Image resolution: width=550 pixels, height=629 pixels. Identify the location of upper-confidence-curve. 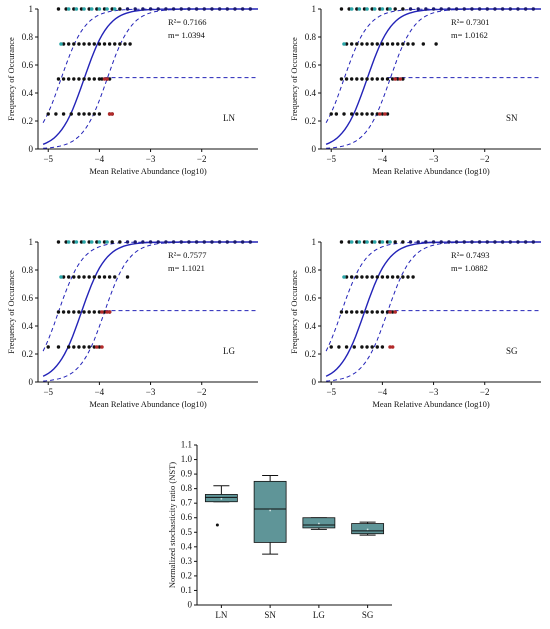
(433, 296).